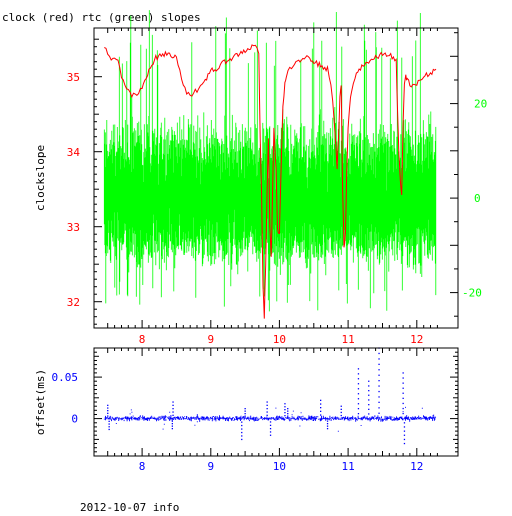  What do you see at coordinates (73, 77) in the screenshot?
I see `y-tick-label: 35` at bounding box center [73, 77].